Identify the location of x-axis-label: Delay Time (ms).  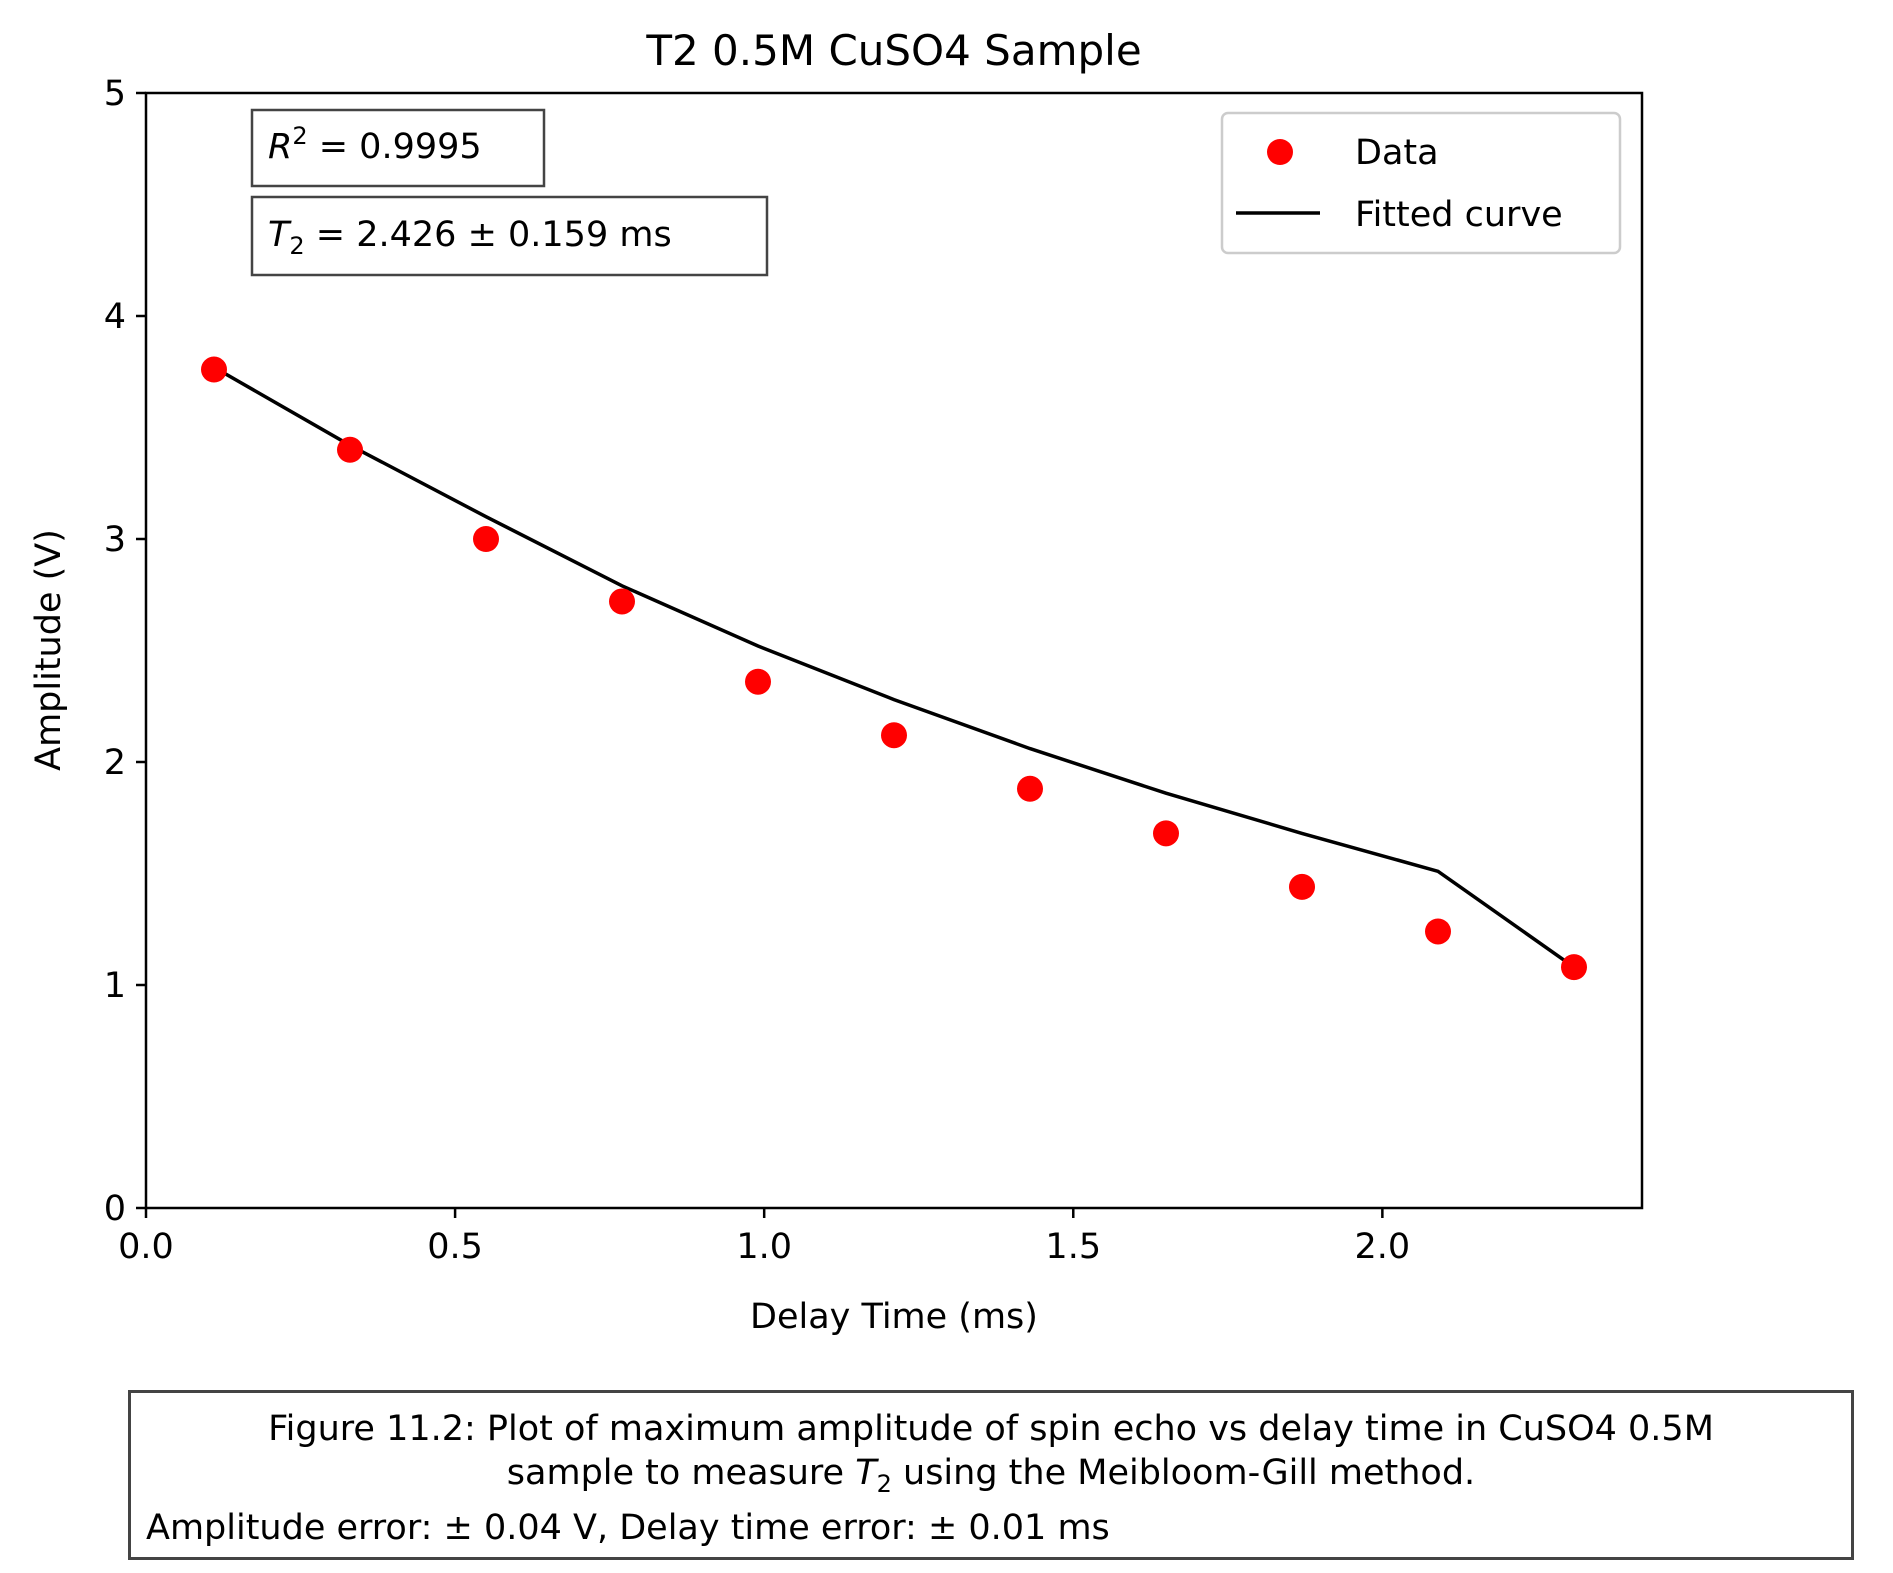
(894, 1317).